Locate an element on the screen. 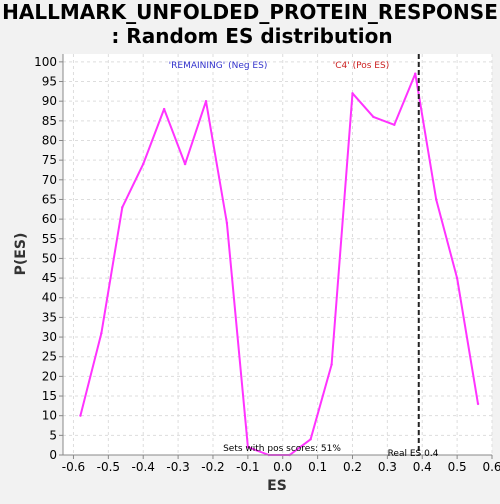 Image resolution: width=500 pixels, height=504 pixels. x-tick-label: -0.3 is located at coordinates (177, 467).